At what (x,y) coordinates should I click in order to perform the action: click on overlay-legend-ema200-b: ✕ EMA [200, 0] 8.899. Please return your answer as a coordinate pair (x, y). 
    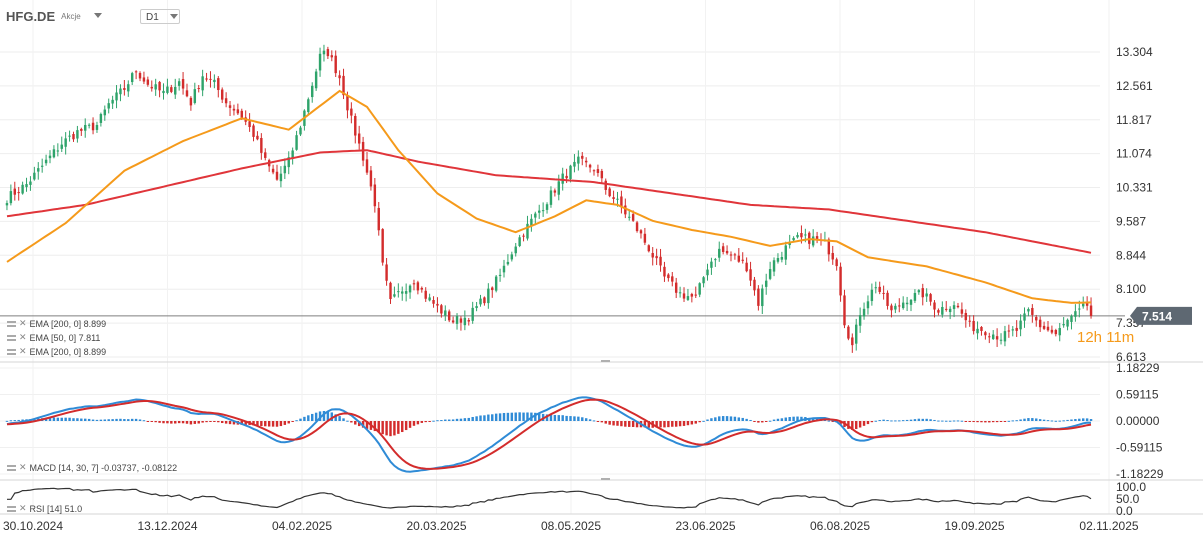
    Looking at the image, I should click on (56, 351).